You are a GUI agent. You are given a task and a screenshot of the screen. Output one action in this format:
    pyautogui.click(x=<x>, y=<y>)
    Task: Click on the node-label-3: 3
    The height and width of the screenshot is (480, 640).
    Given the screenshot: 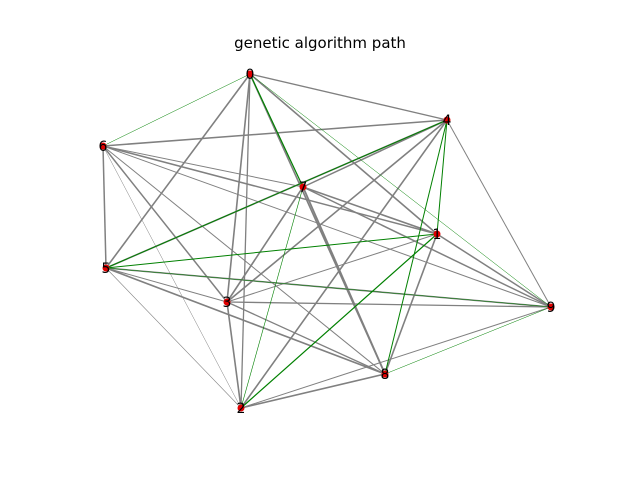 What is the action you would take?
    pyautogui.click(x=227, y=303)
    